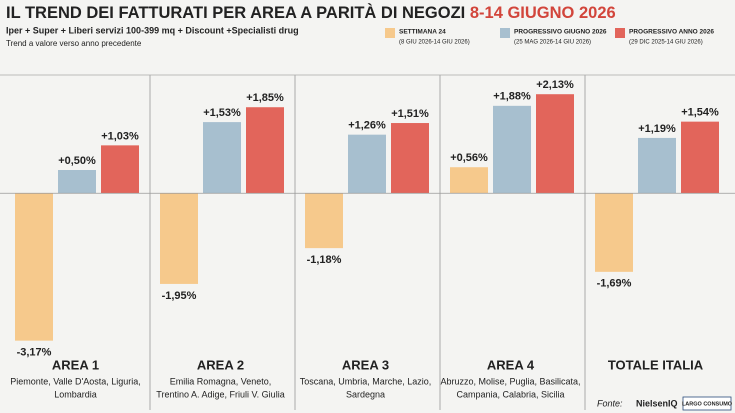 The image size is (735, 413). Describe the element at coordinates (75, 364) in the screenshot. I see `category-label: AREA 1` at that location.